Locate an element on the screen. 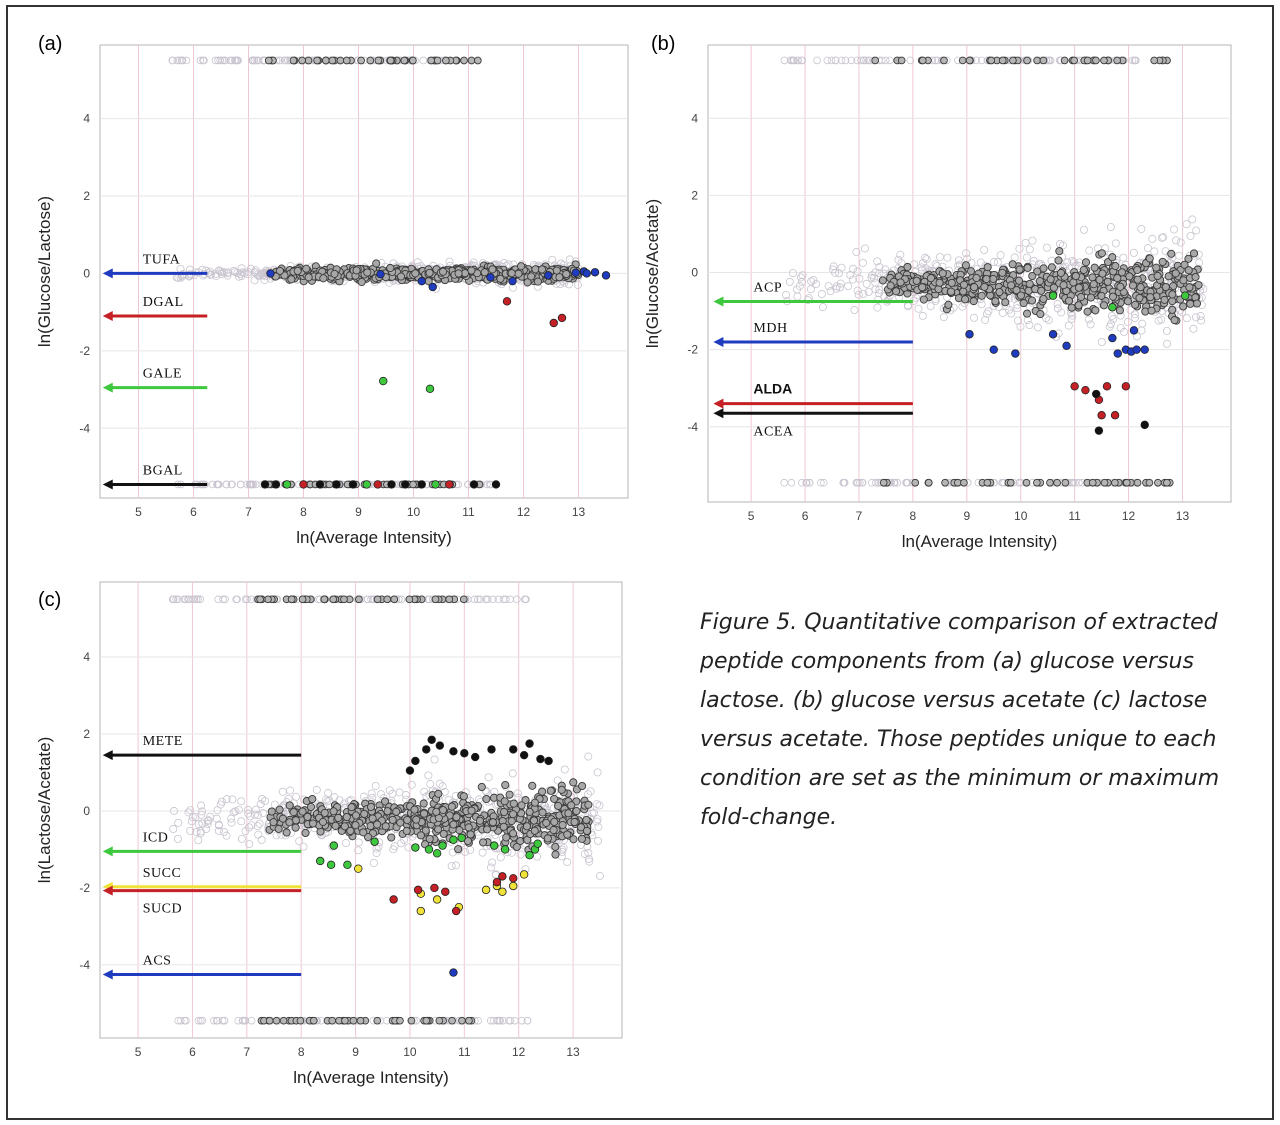 This screenshot has width=1280, height=1125. highlight-point-tufa is located at coordinates (270, 273).